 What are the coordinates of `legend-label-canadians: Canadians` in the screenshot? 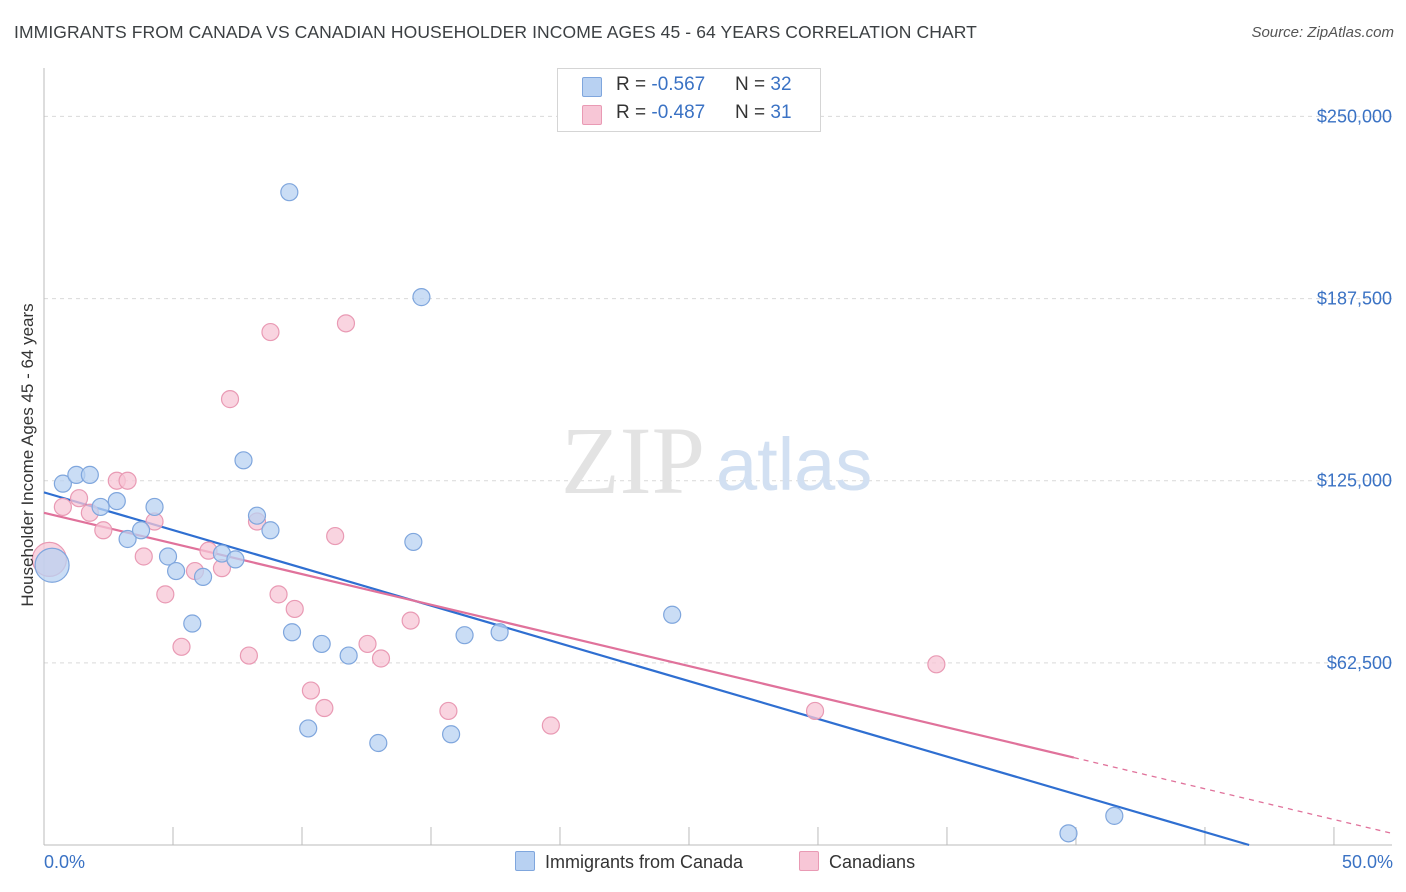 It's located at (872, 862).